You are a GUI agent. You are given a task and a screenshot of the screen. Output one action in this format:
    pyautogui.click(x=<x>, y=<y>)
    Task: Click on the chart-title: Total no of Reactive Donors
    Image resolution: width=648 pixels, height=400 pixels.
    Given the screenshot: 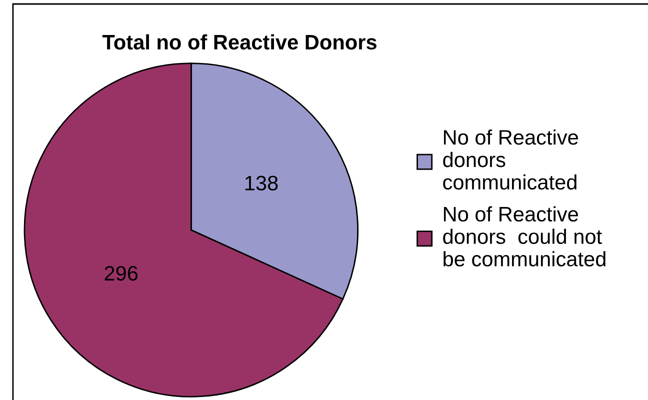 What is the action you would take?
    pyautogui.click(x=239, y=42)
    